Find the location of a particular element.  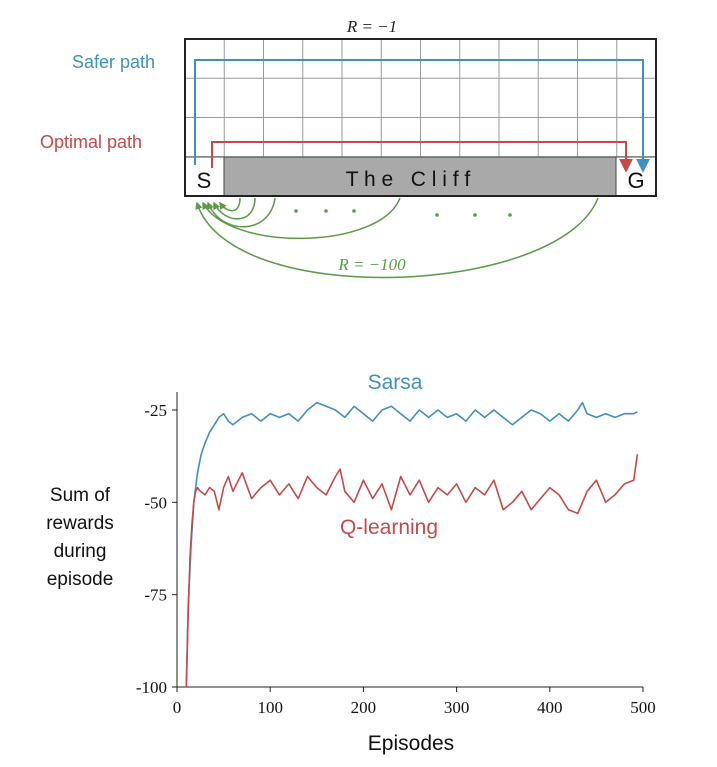

x-tick-label: 300 is located at coordinates (457, 707).